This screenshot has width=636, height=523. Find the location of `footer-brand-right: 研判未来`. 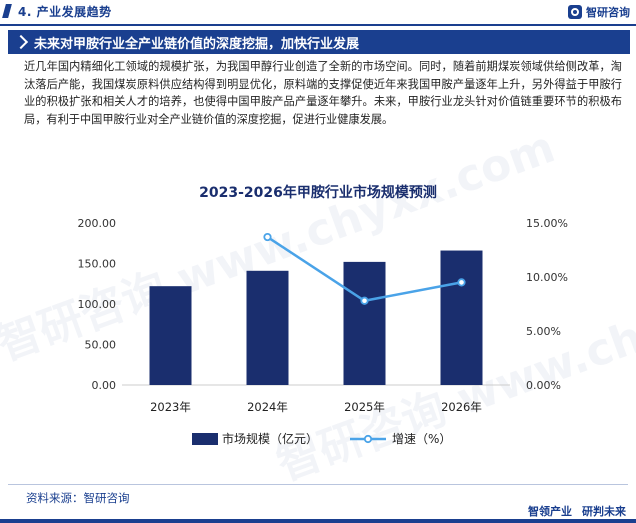

footer-brand-right: 研判未来 is located at coordinates (604, 511).